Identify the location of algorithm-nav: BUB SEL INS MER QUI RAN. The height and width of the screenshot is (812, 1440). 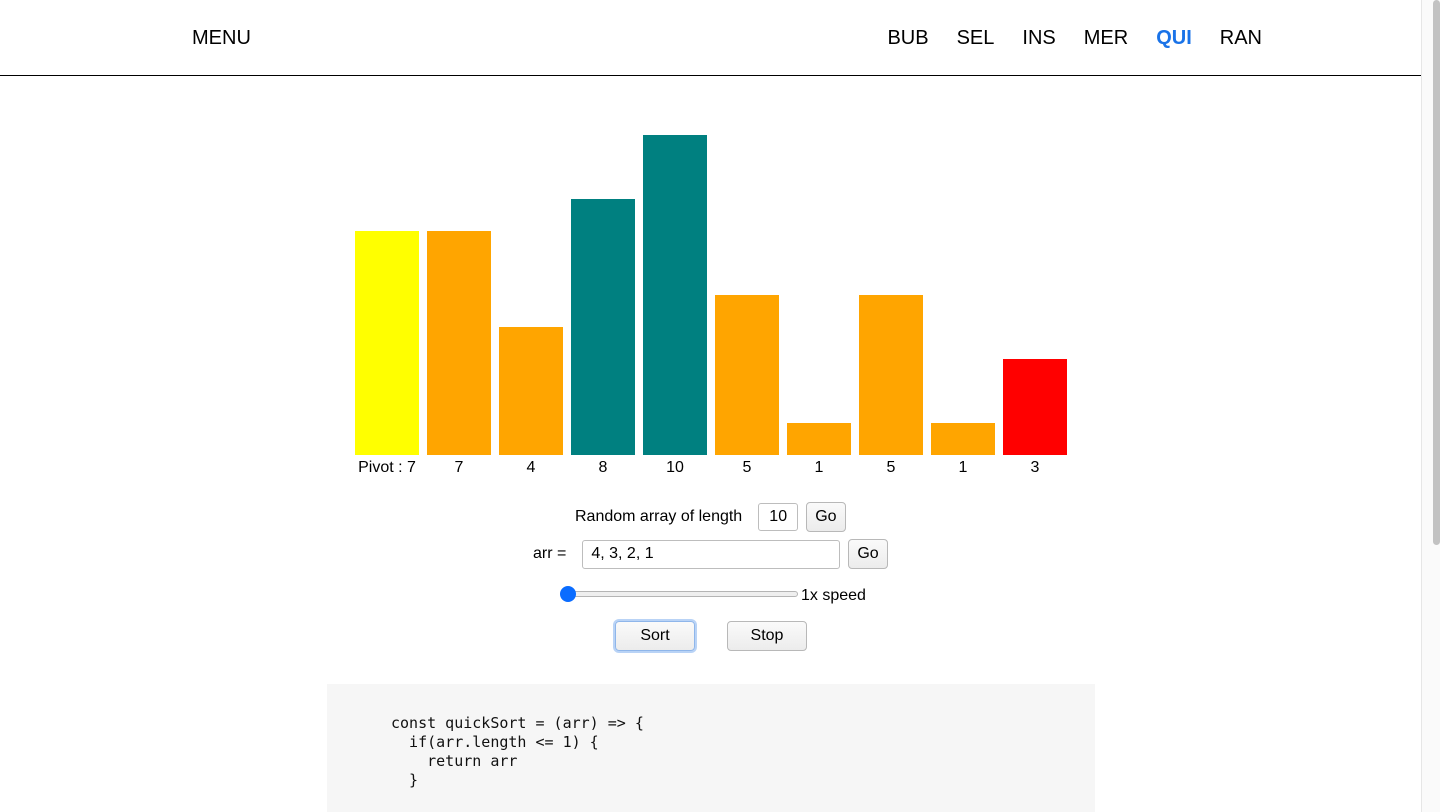
(1060, 38).